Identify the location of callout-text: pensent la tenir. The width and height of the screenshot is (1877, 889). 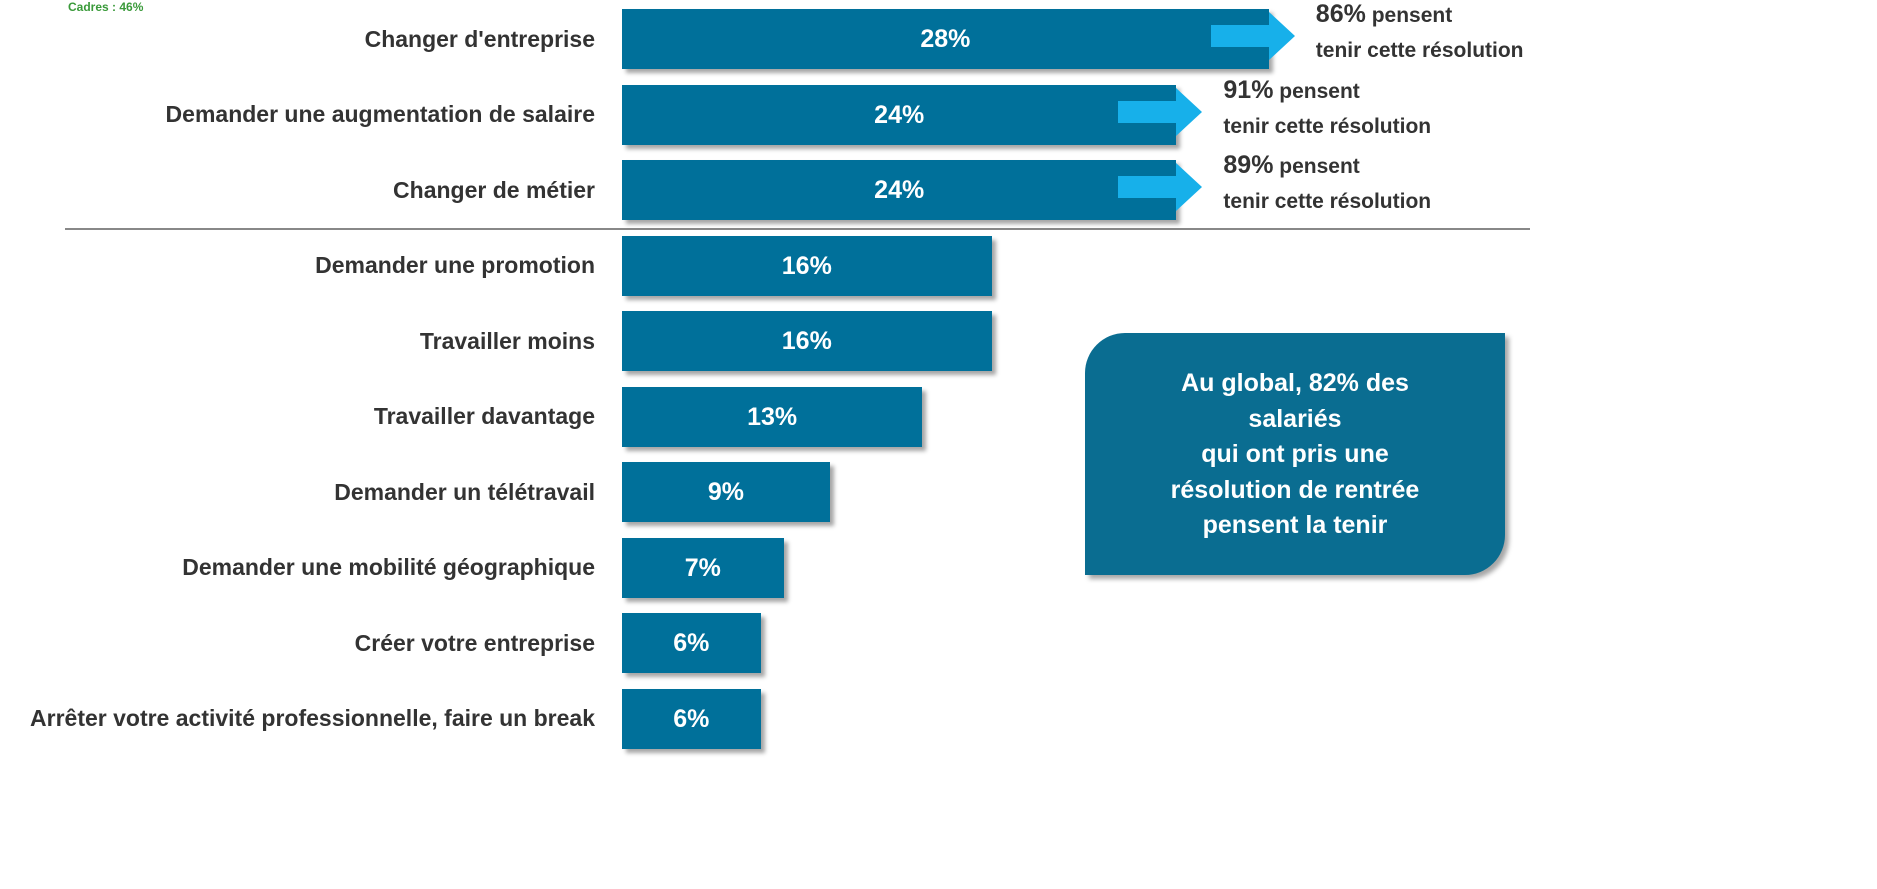
(1295, 525).